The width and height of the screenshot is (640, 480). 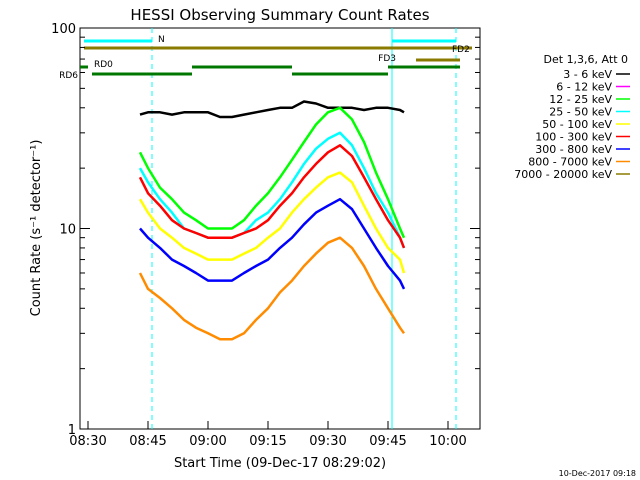 What do you see at coordinates (387, 59) in the screenshot?
I see `annotation-label: FD3` at bounding box center [387, 59].